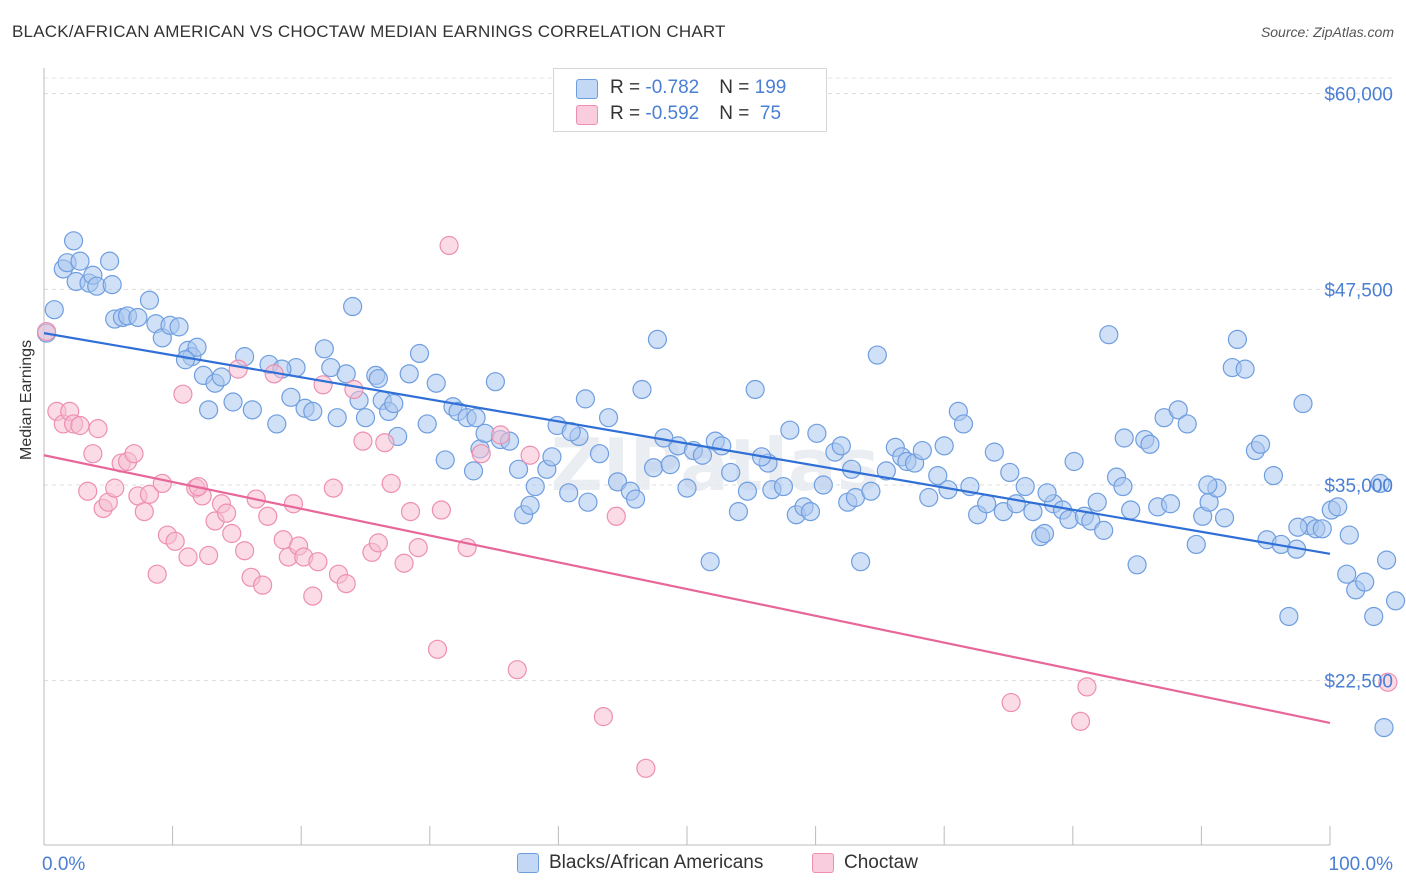 The height and width of the screenshot is (892, 1406). Describe the element at coordinates (1358, 290) in the screenshot. I see `y-tick-label: $47,500` at that location.